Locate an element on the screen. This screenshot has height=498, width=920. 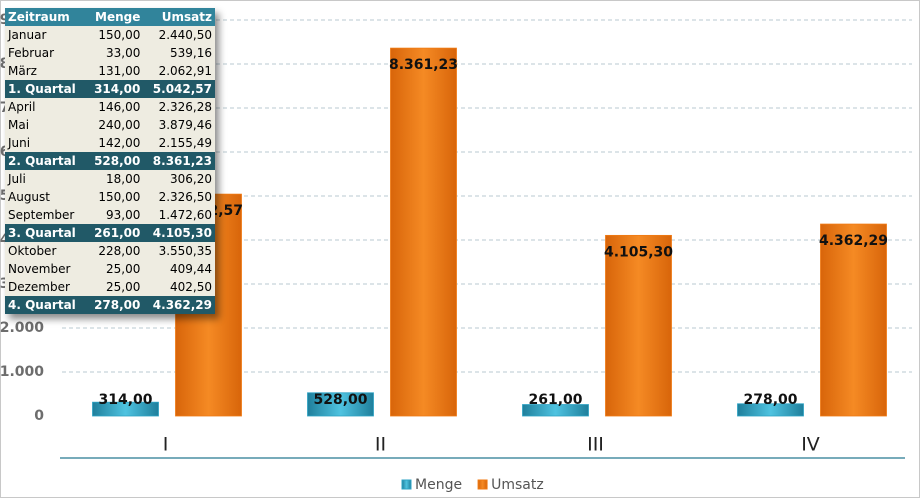
table-cell: 4.105,30 is located at coordinates (179, 233).